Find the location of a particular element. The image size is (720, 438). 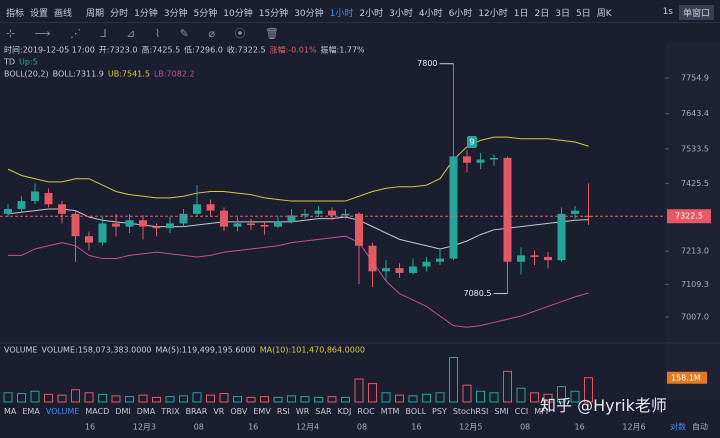

period-button: 分时 is located at coordinates (119, 13).